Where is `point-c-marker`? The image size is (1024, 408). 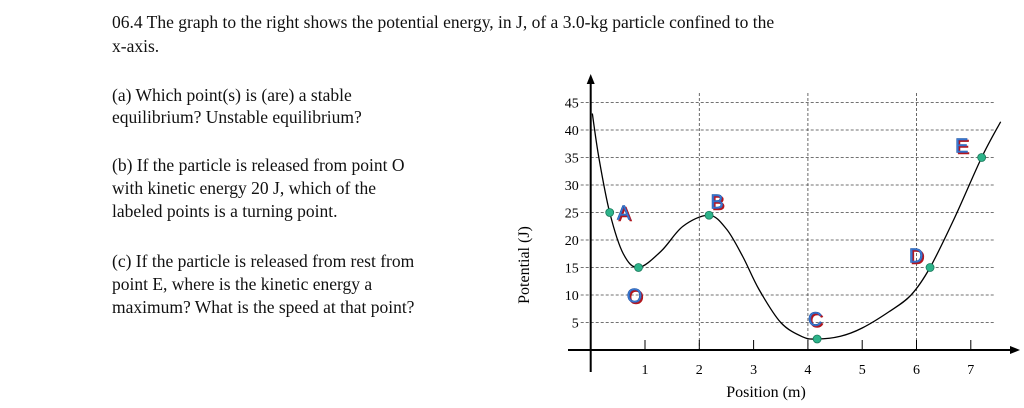
point-c-marker is located at coordinates (817, 339).